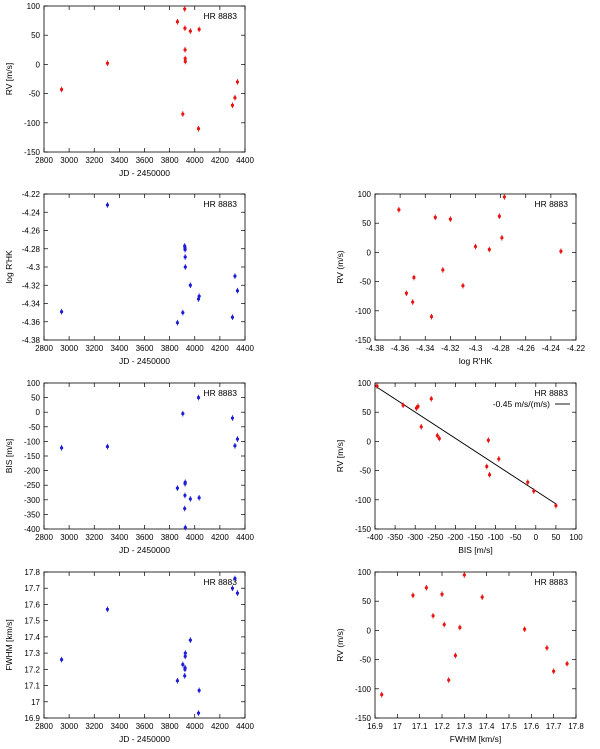  I want to click on y-tick-label: 17, so click(35, 702).